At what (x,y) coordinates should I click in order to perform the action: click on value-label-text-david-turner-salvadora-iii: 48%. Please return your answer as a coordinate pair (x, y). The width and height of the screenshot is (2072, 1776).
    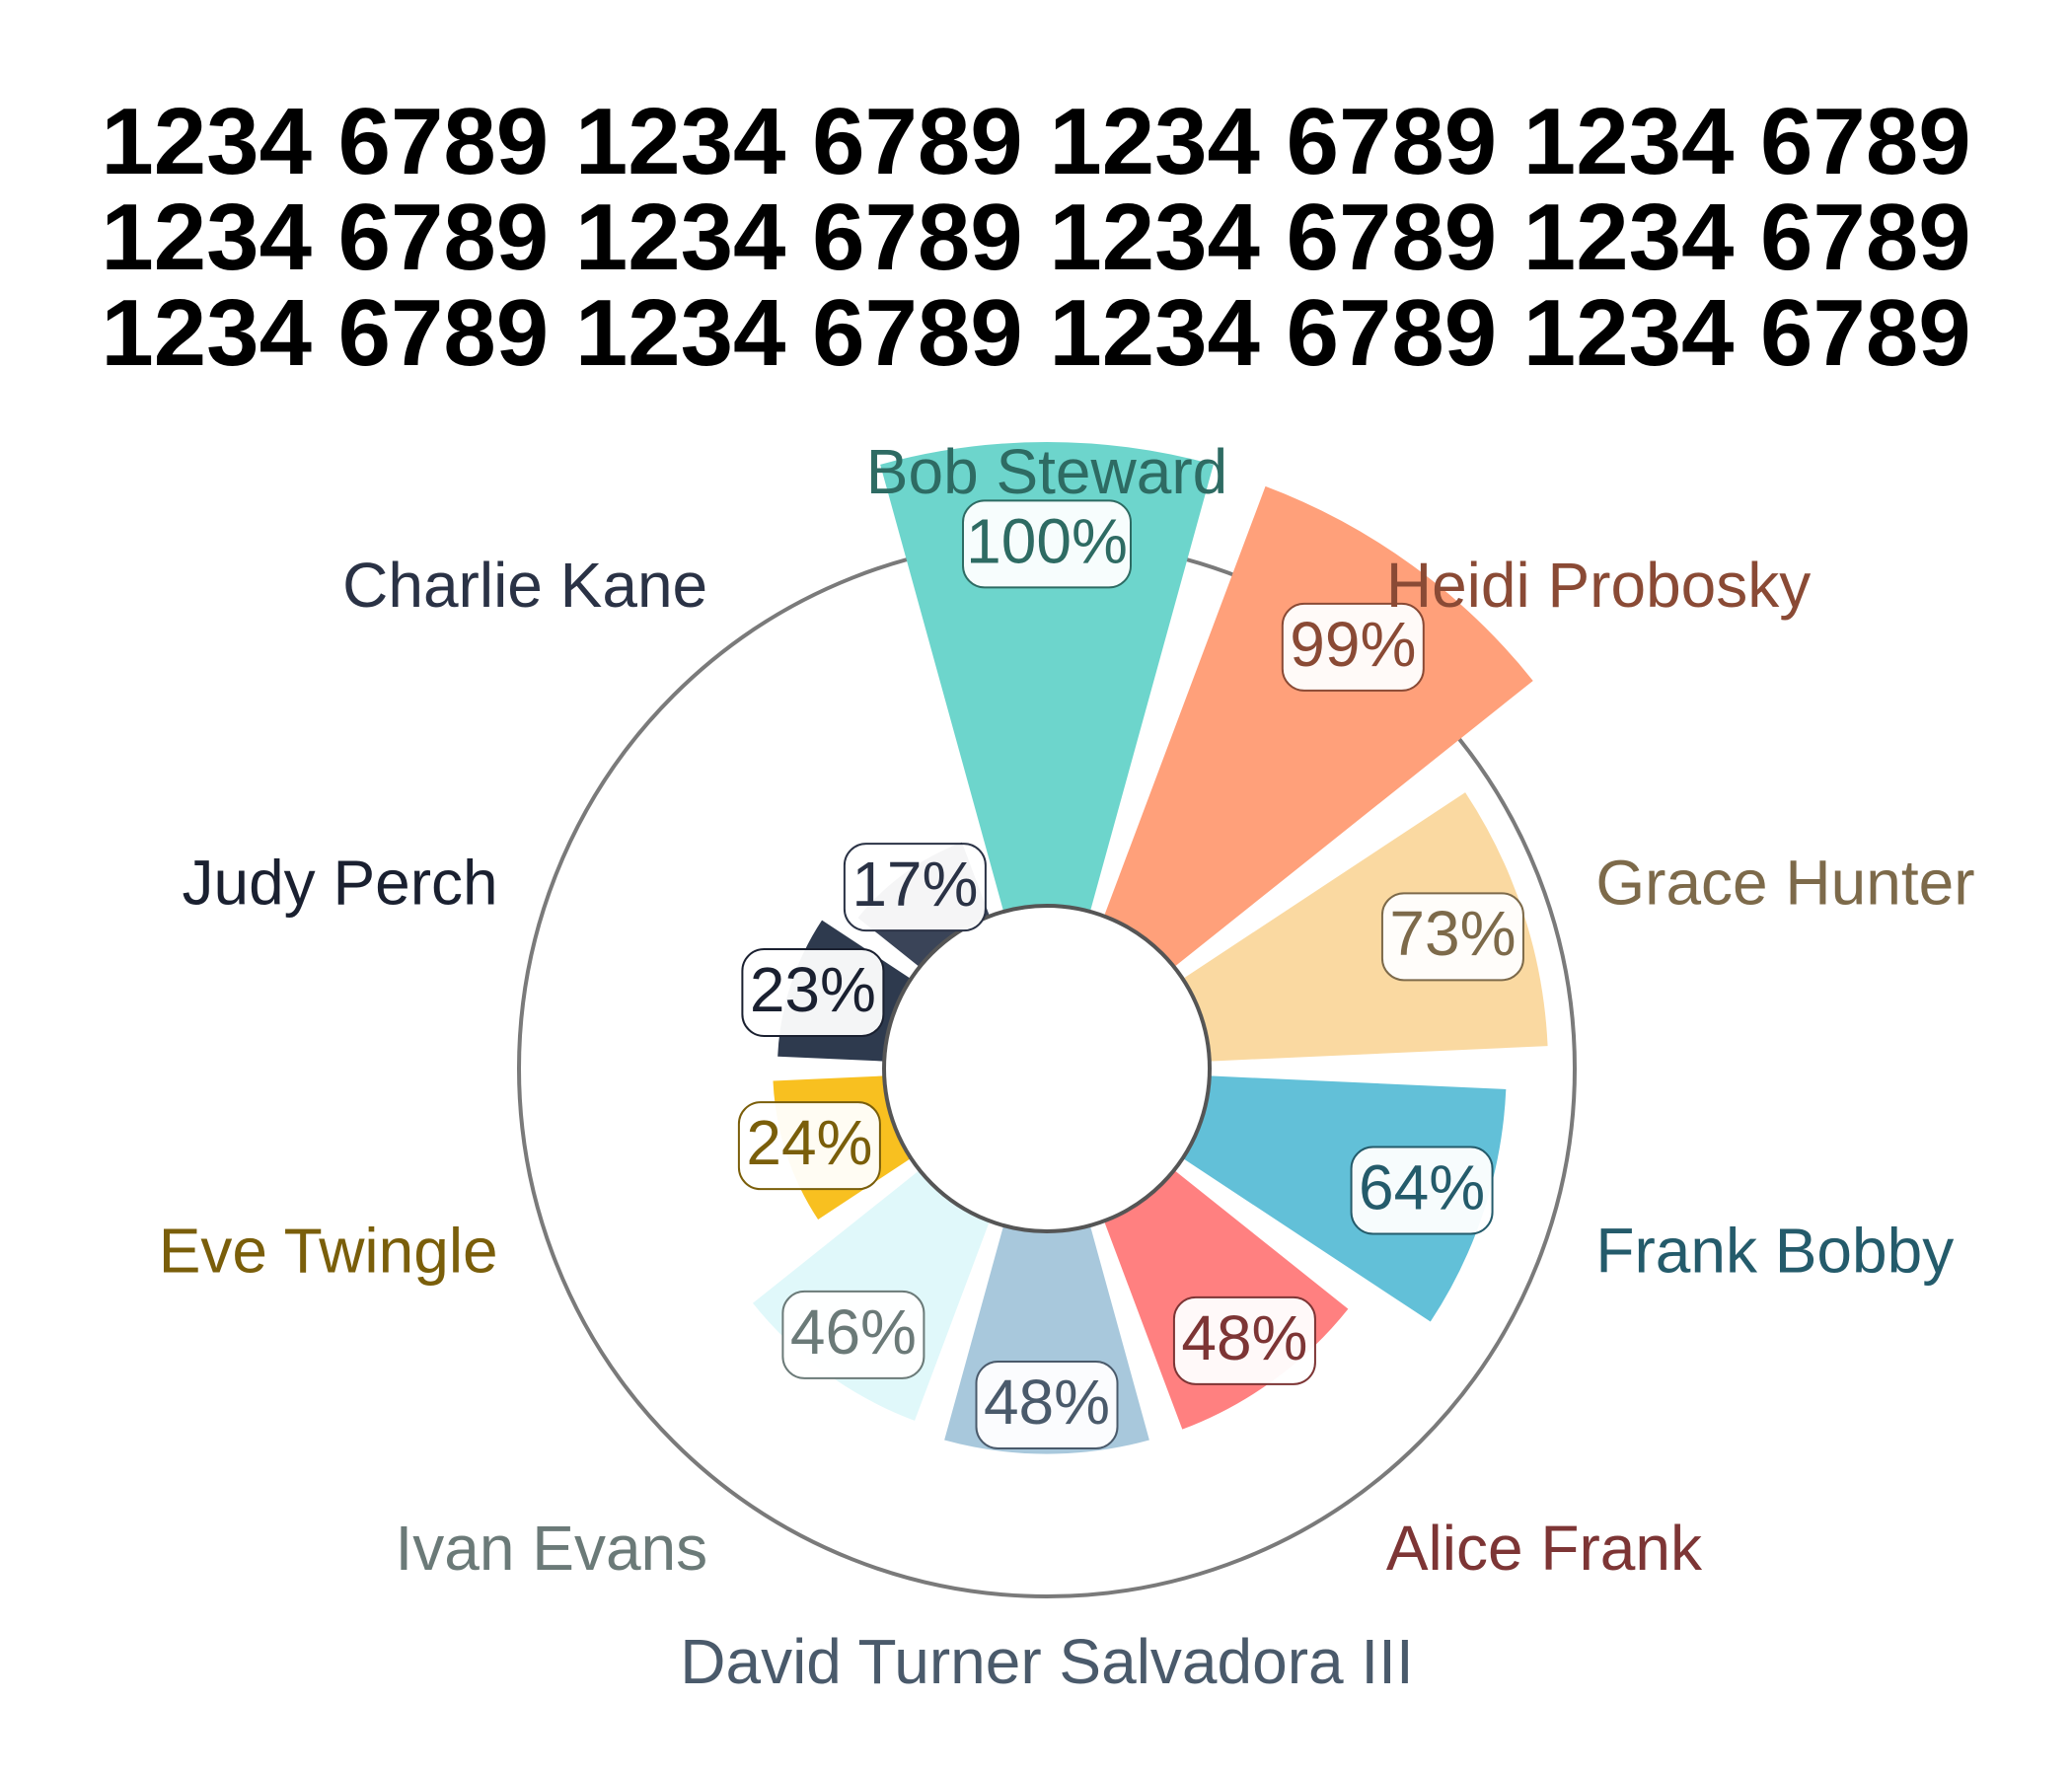
    Looking at the image, I should click on (1047, 1402).